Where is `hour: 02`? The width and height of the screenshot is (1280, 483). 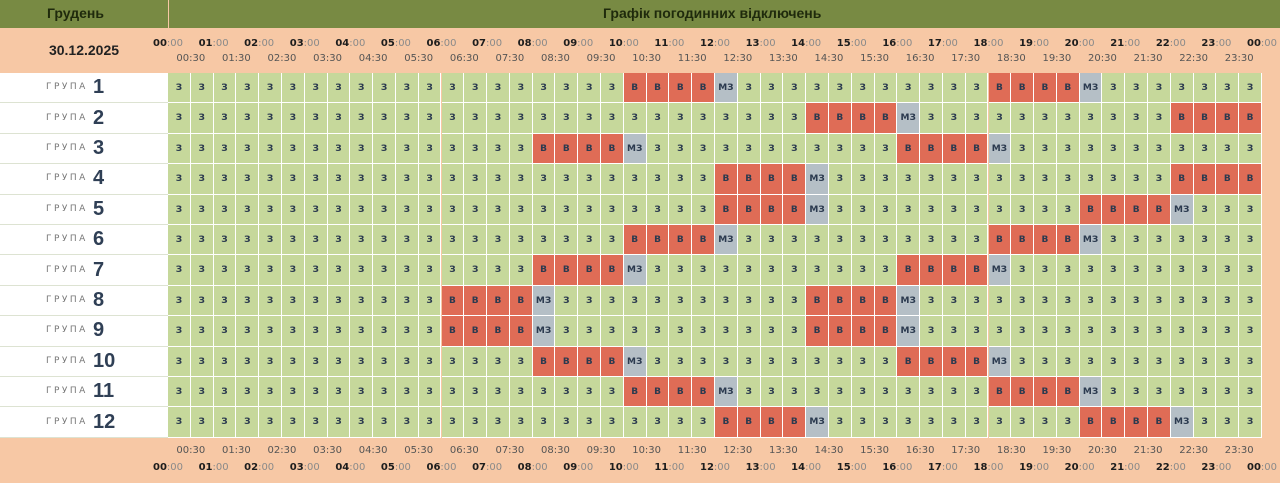 hour: 02 is located at coordinates (251, 467).